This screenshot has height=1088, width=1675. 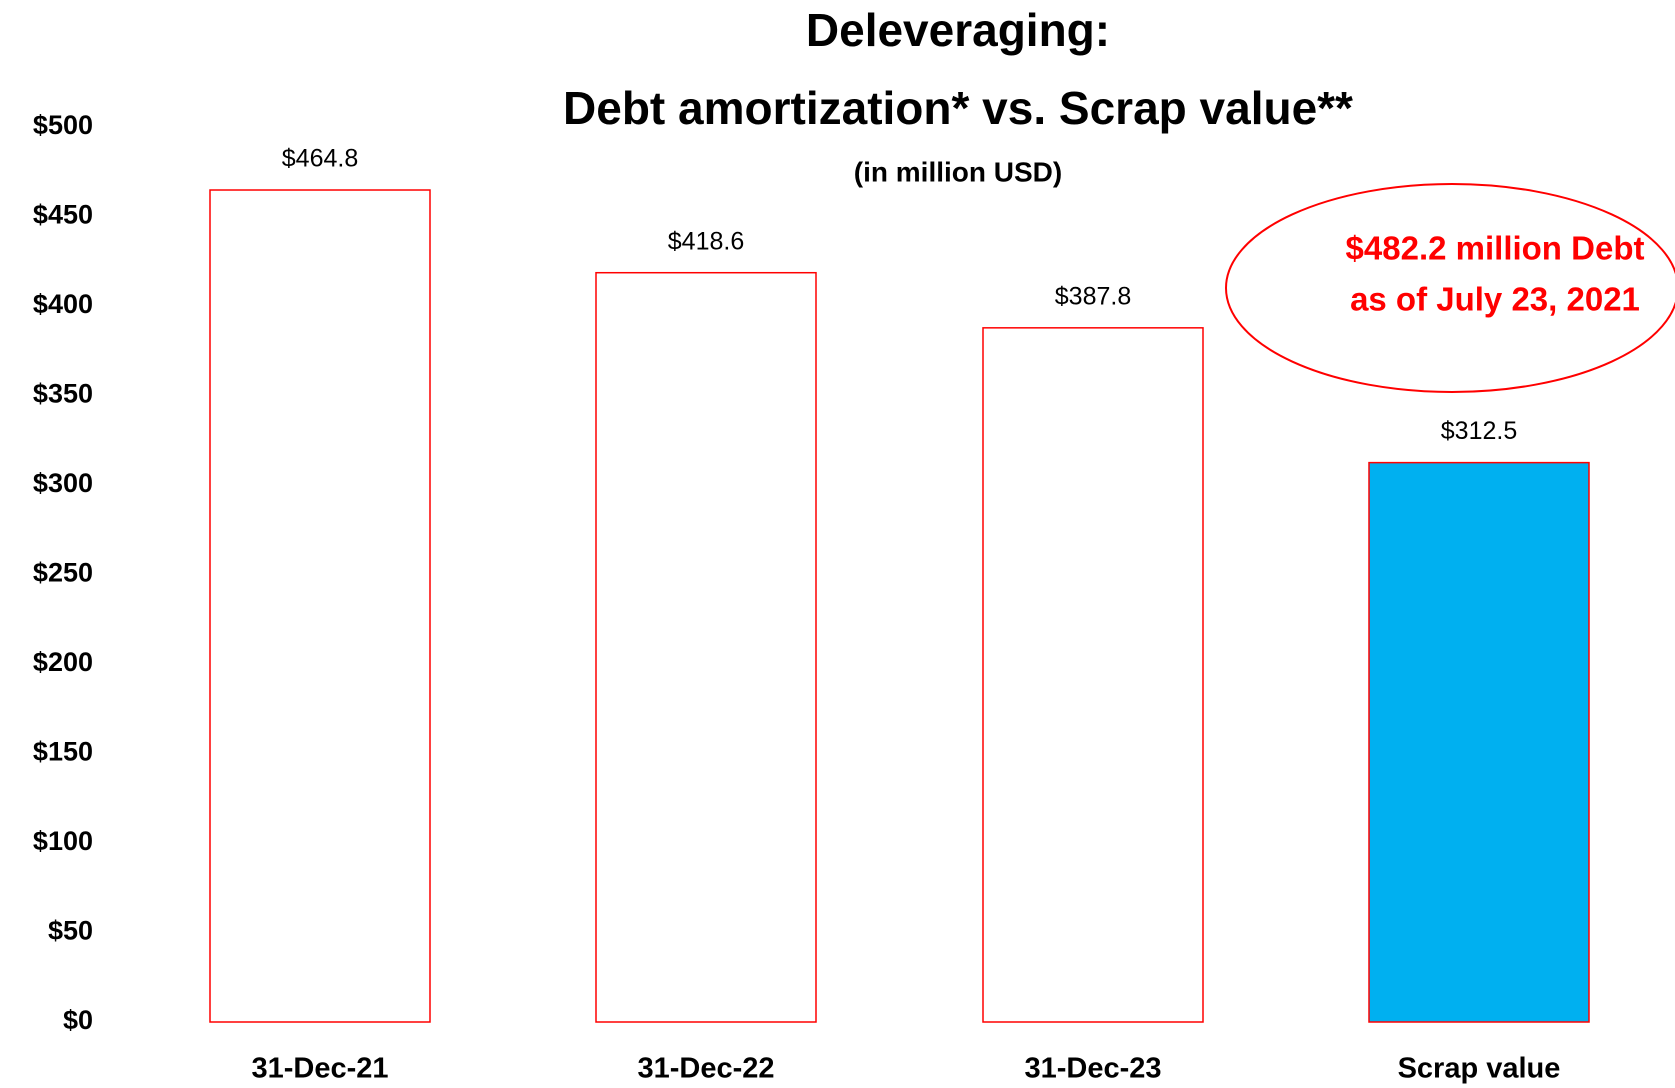 I want to click on chart-subtitle: (in million USD), so click(x=958, y=171).